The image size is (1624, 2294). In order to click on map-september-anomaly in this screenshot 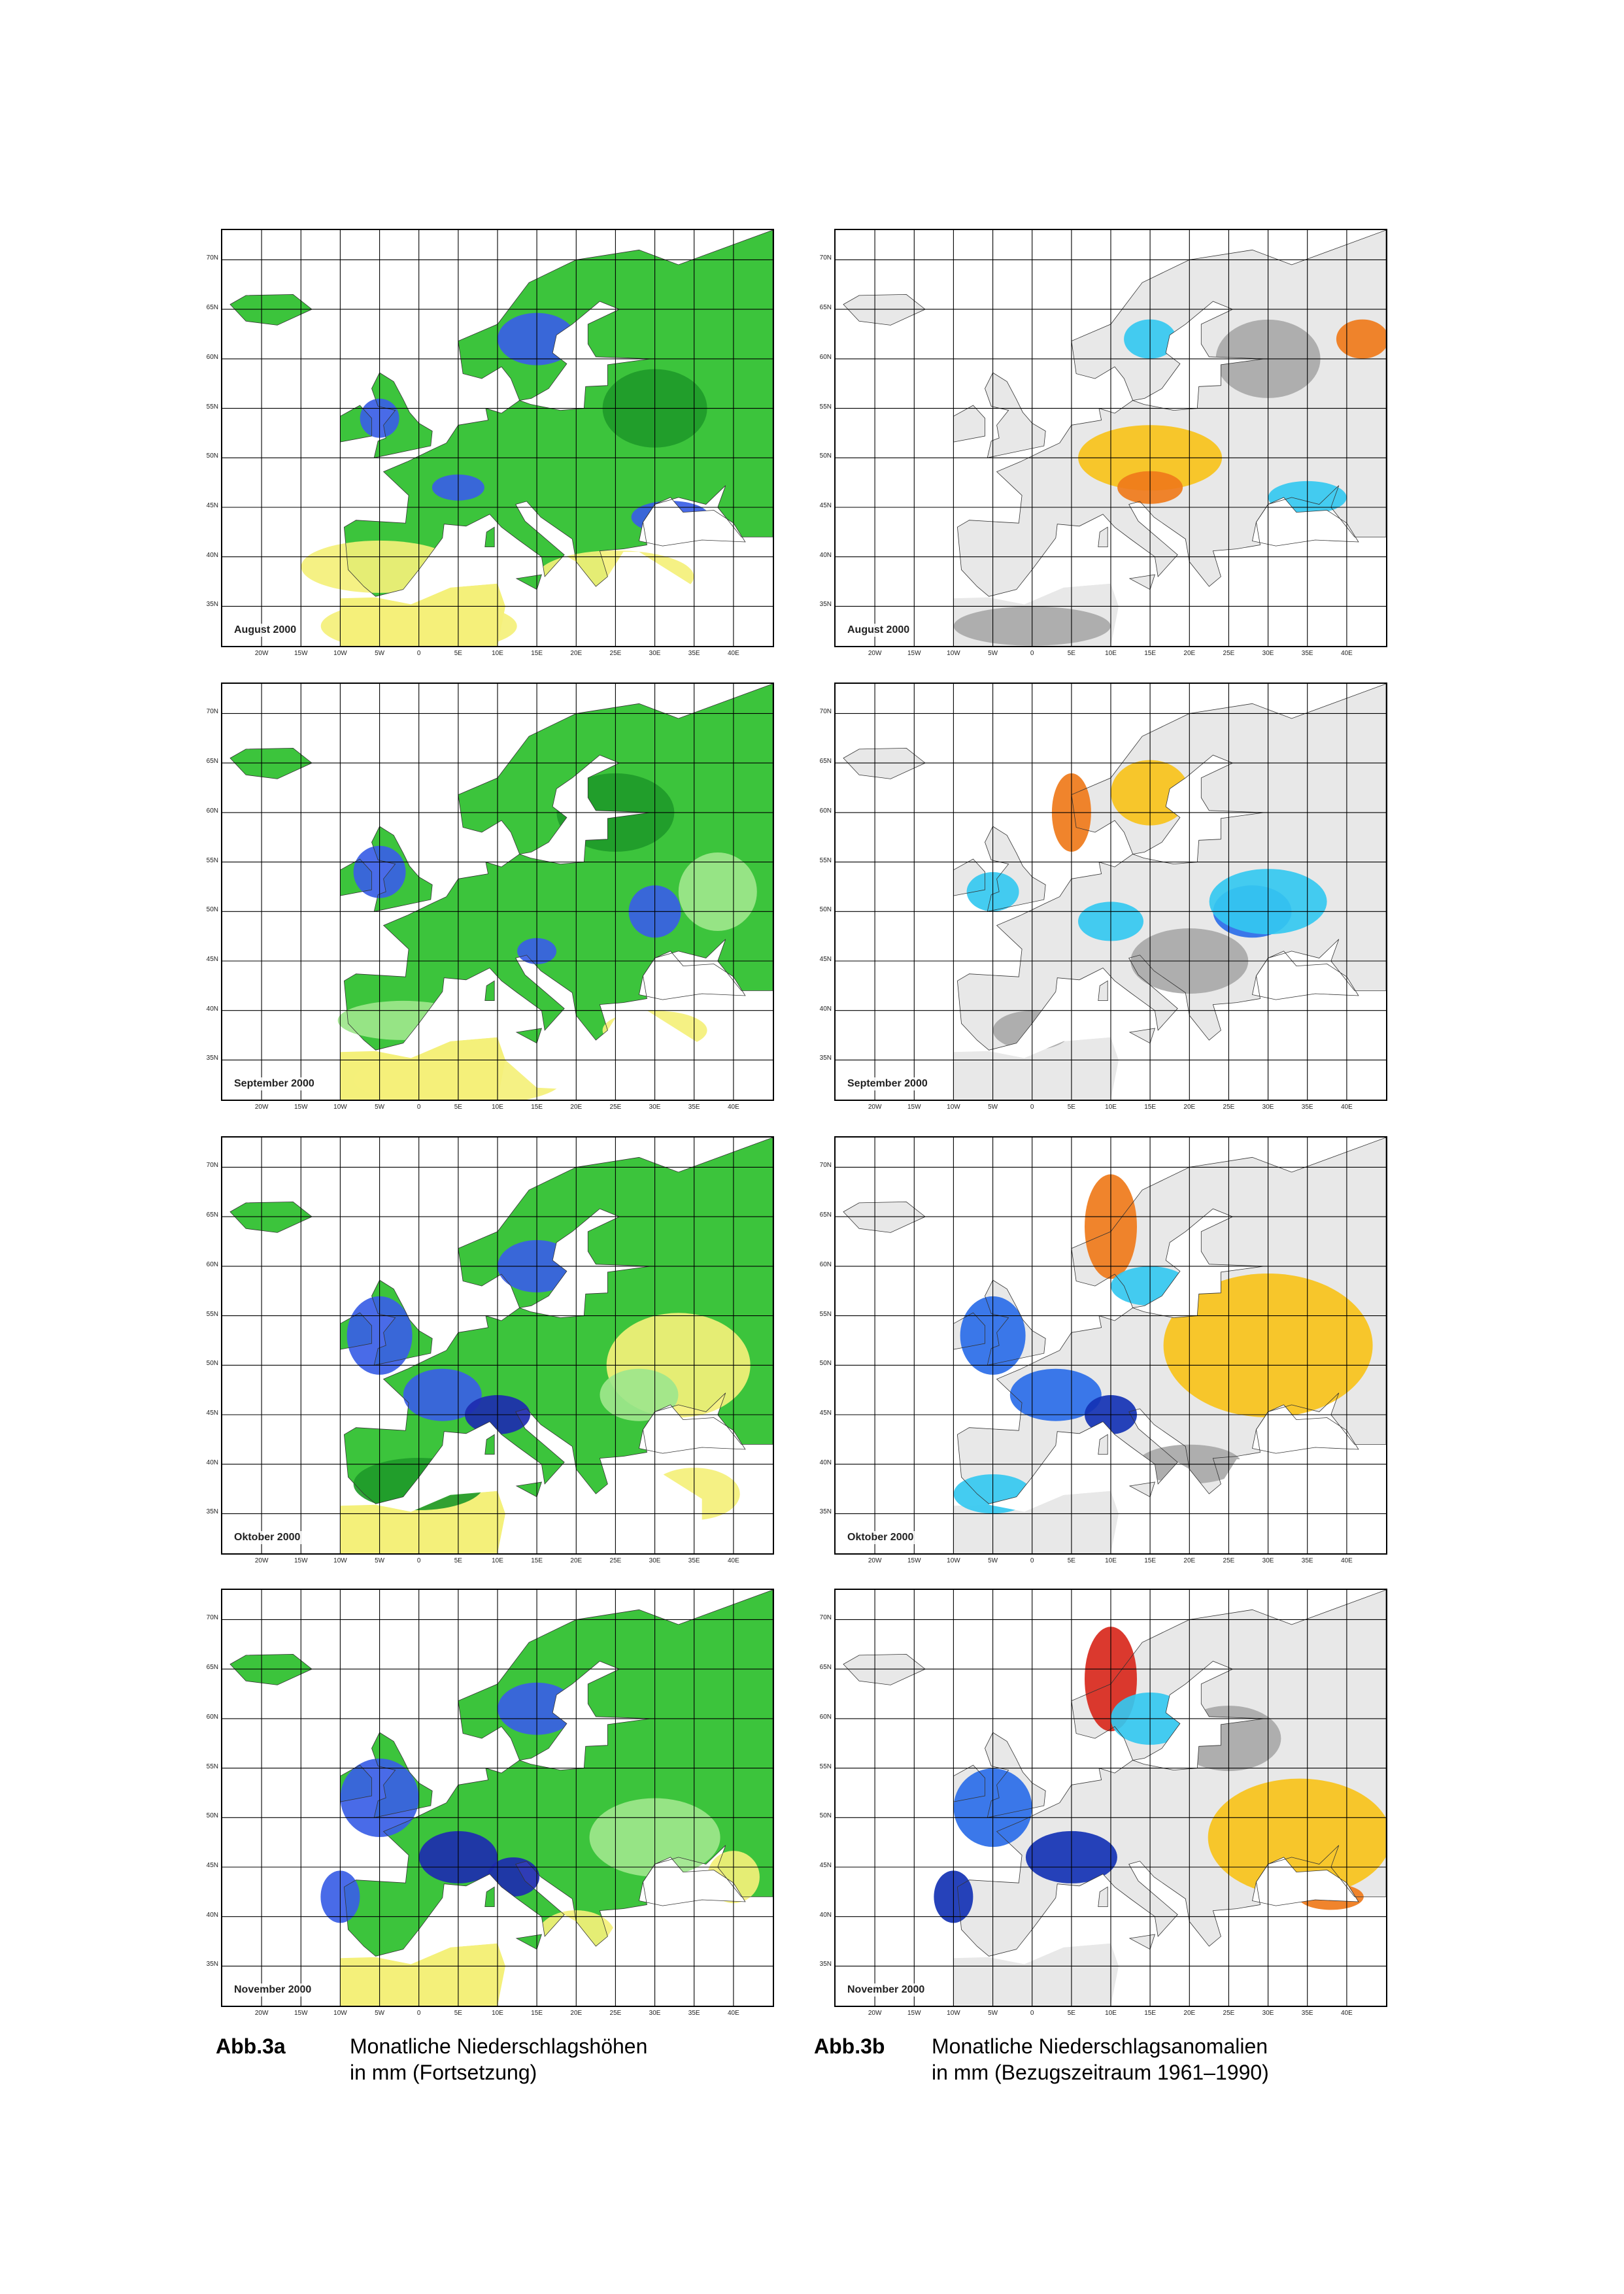, I will do `click(1111, 892)`.